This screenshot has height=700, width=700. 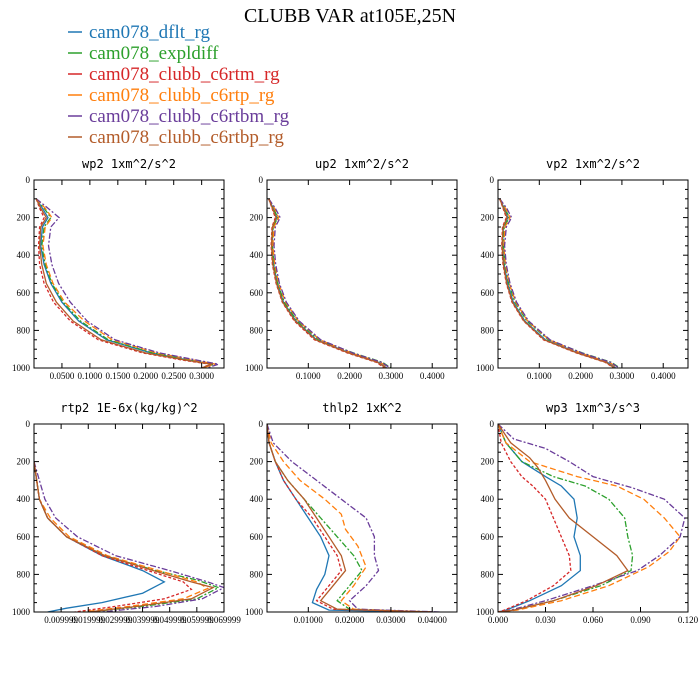 I want to click on x-tick-label: 0.04000, so click(x=433, y=620).